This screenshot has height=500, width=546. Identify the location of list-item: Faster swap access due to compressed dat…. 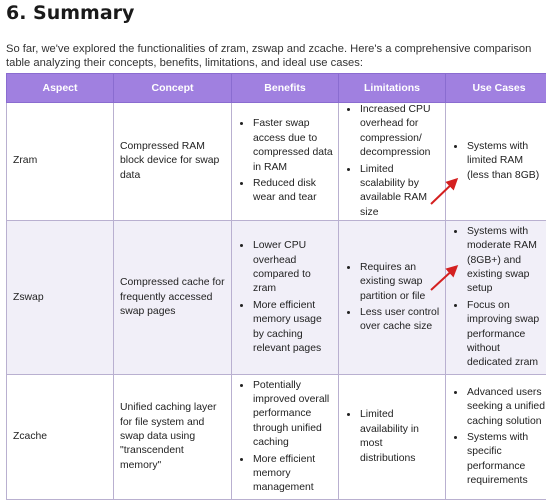
(292, 146).